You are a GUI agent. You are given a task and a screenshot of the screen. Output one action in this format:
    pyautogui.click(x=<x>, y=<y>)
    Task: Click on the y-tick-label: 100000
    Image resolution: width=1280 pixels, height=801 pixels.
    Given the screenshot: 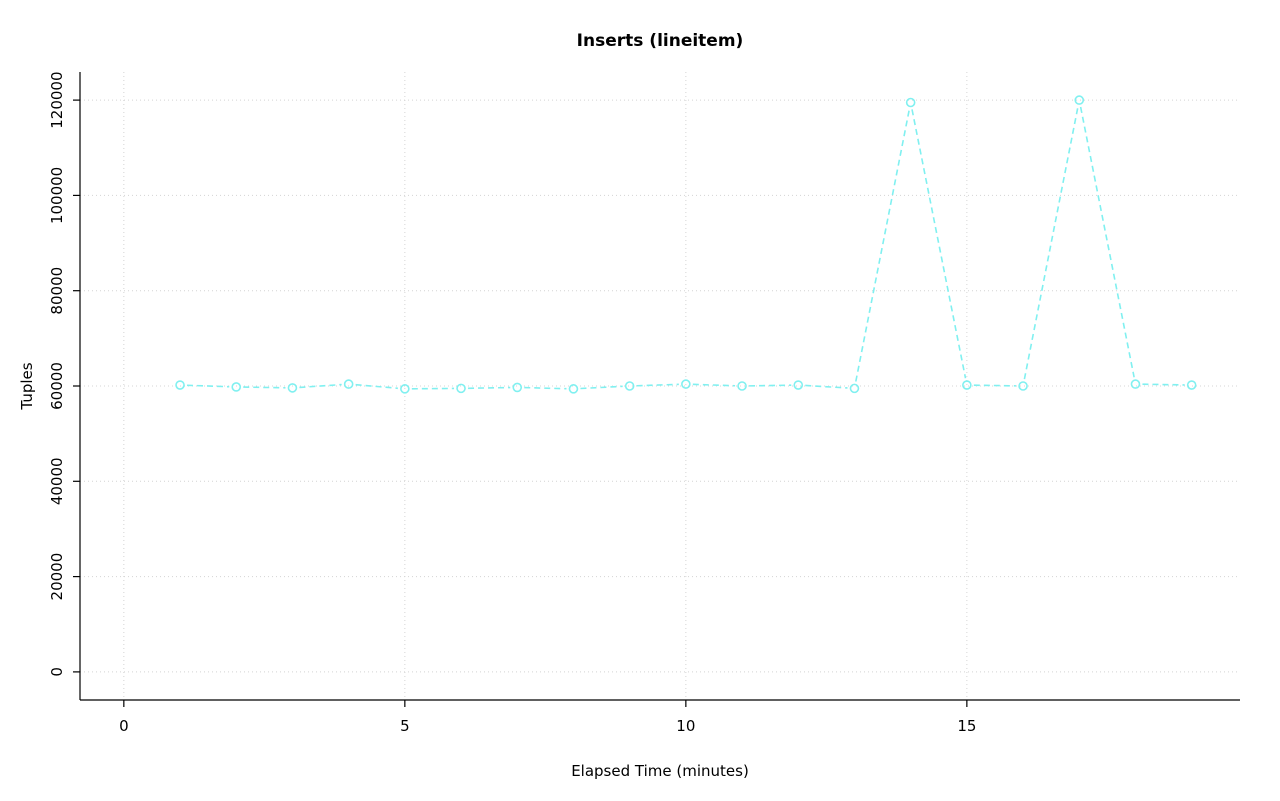 What is the action you would take?
    pyautogui.click(x=57, y=195)
    